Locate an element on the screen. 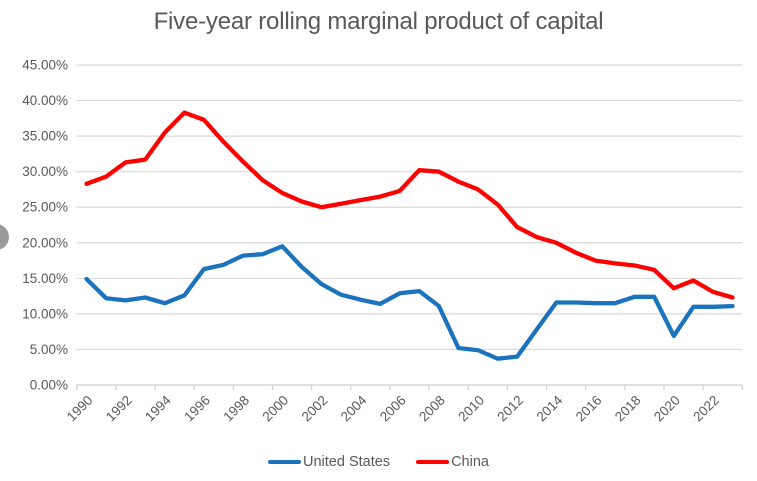 The width and height of the screenshot is (757, 481). chart-legend: United States China is located at coordinates (378, 462).